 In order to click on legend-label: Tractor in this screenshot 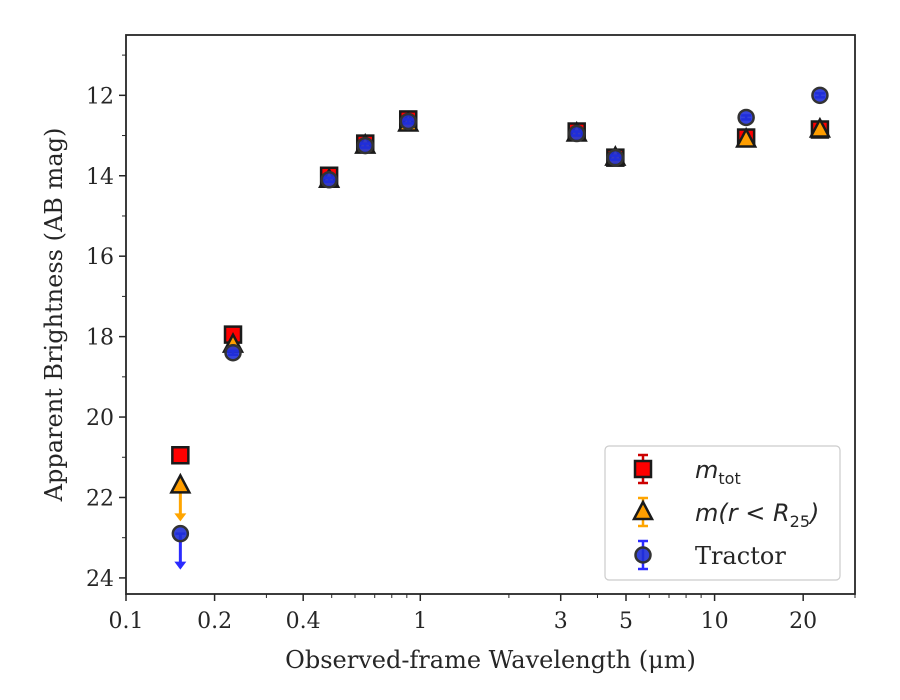, I will do `click(740, 556)`.